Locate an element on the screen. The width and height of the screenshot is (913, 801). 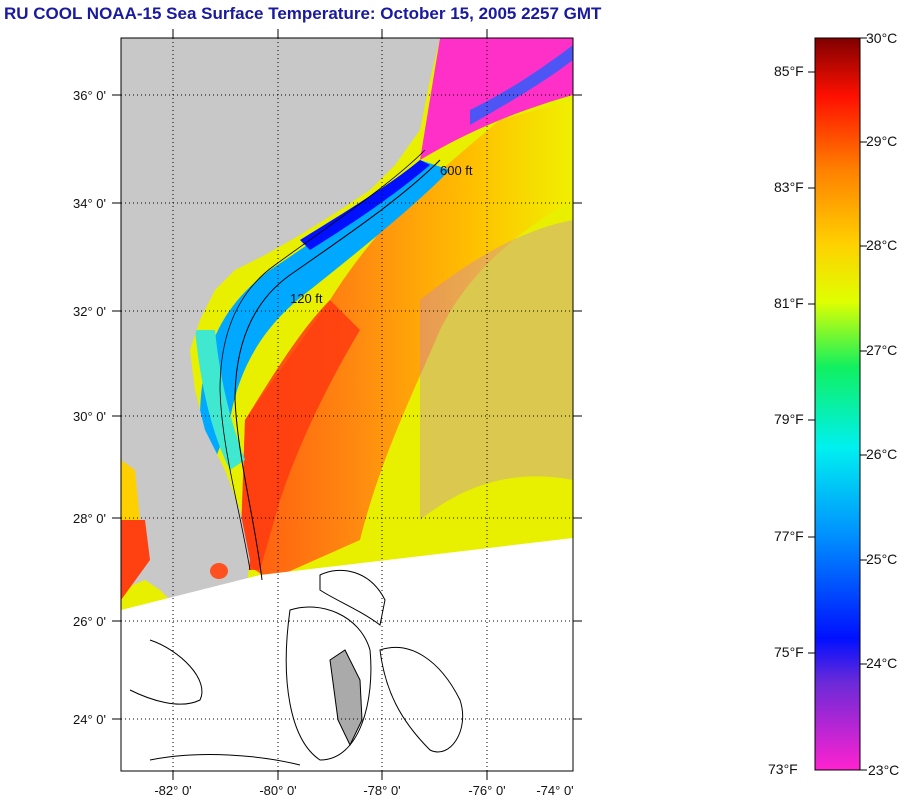
lat-label-24: 24° 0' is located at coordinates (89, 719).